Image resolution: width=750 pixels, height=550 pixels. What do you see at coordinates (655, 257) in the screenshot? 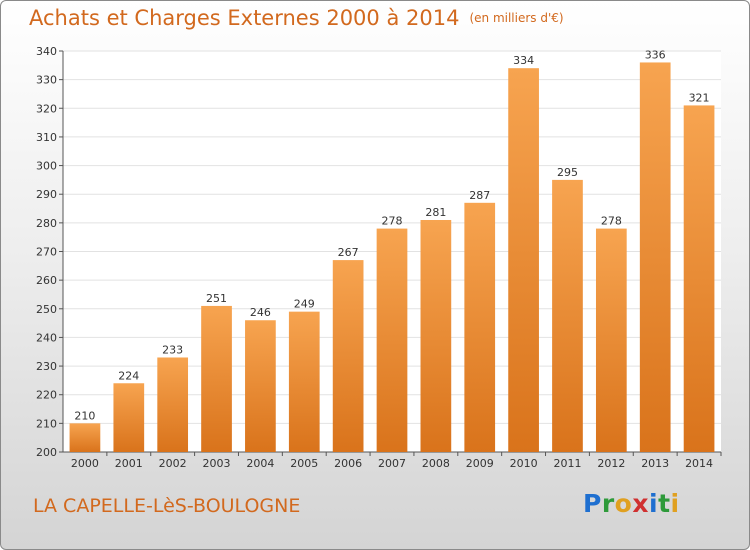
I see `bar-2013` at bounding box center [655, 257].